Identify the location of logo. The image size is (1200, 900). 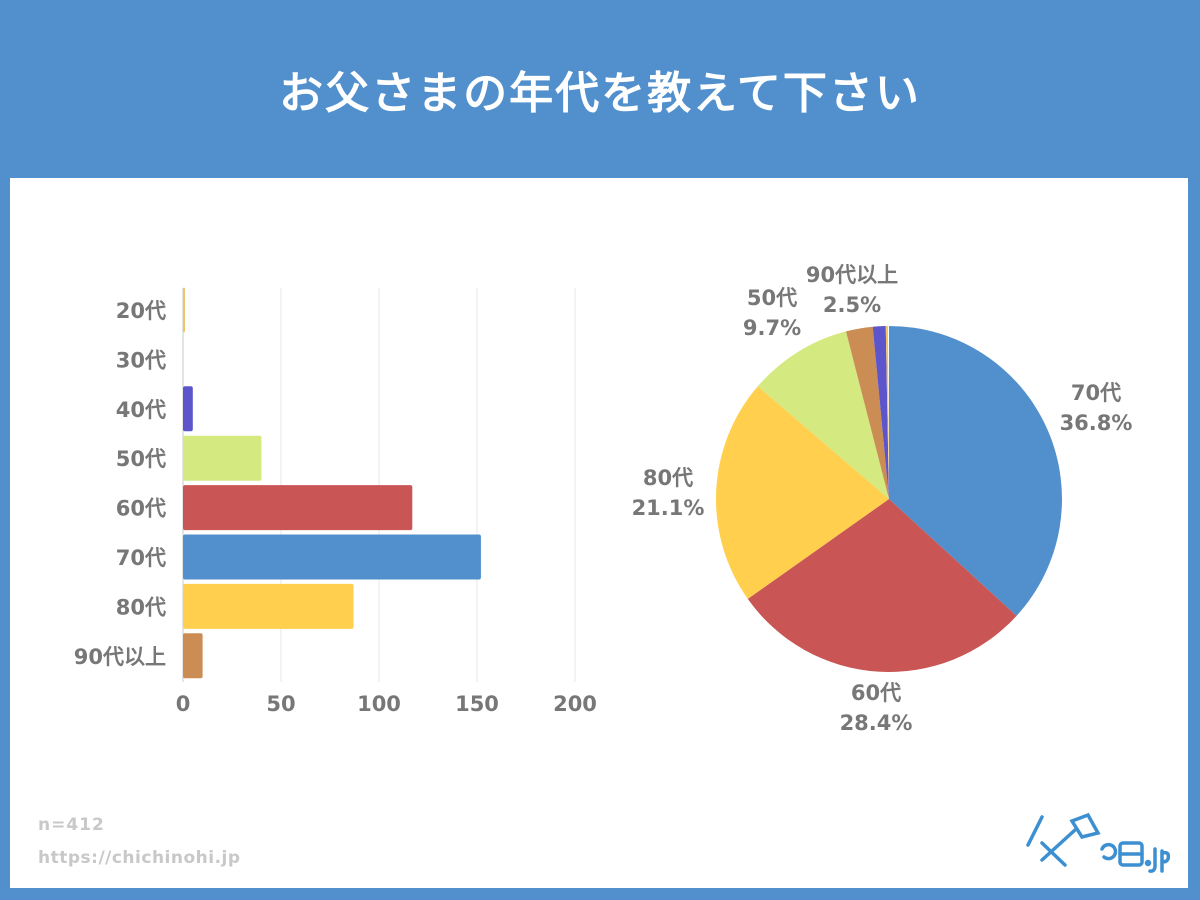
(1095, 842).